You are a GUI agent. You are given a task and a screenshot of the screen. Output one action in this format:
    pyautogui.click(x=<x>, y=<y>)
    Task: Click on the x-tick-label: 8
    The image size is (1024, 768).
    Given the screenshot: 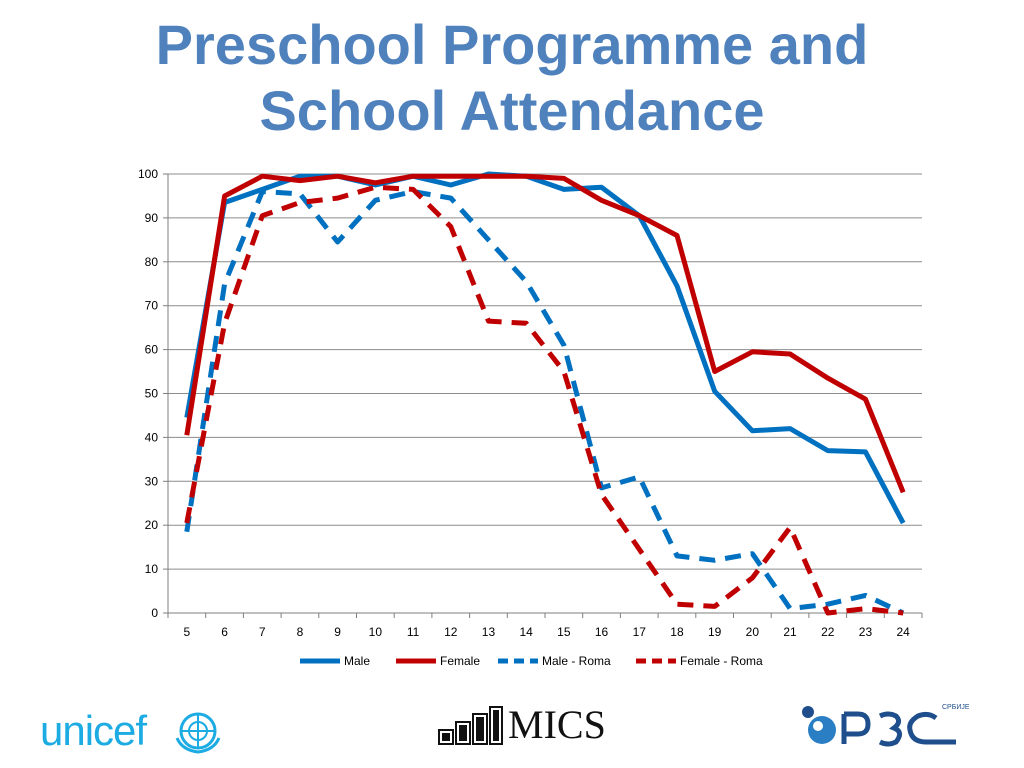 What is the action you would take?
    pyautogui.click(x=300, y=632)
    